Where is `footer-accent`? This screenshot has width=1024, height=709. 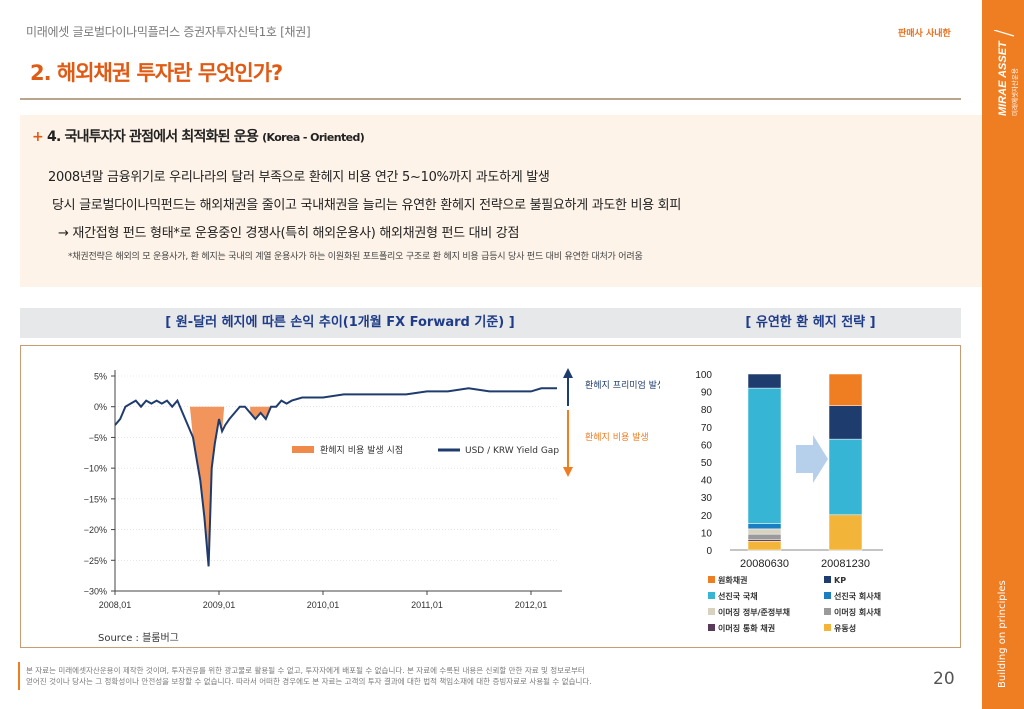 footer-accent is located at coordinates (19, 676).